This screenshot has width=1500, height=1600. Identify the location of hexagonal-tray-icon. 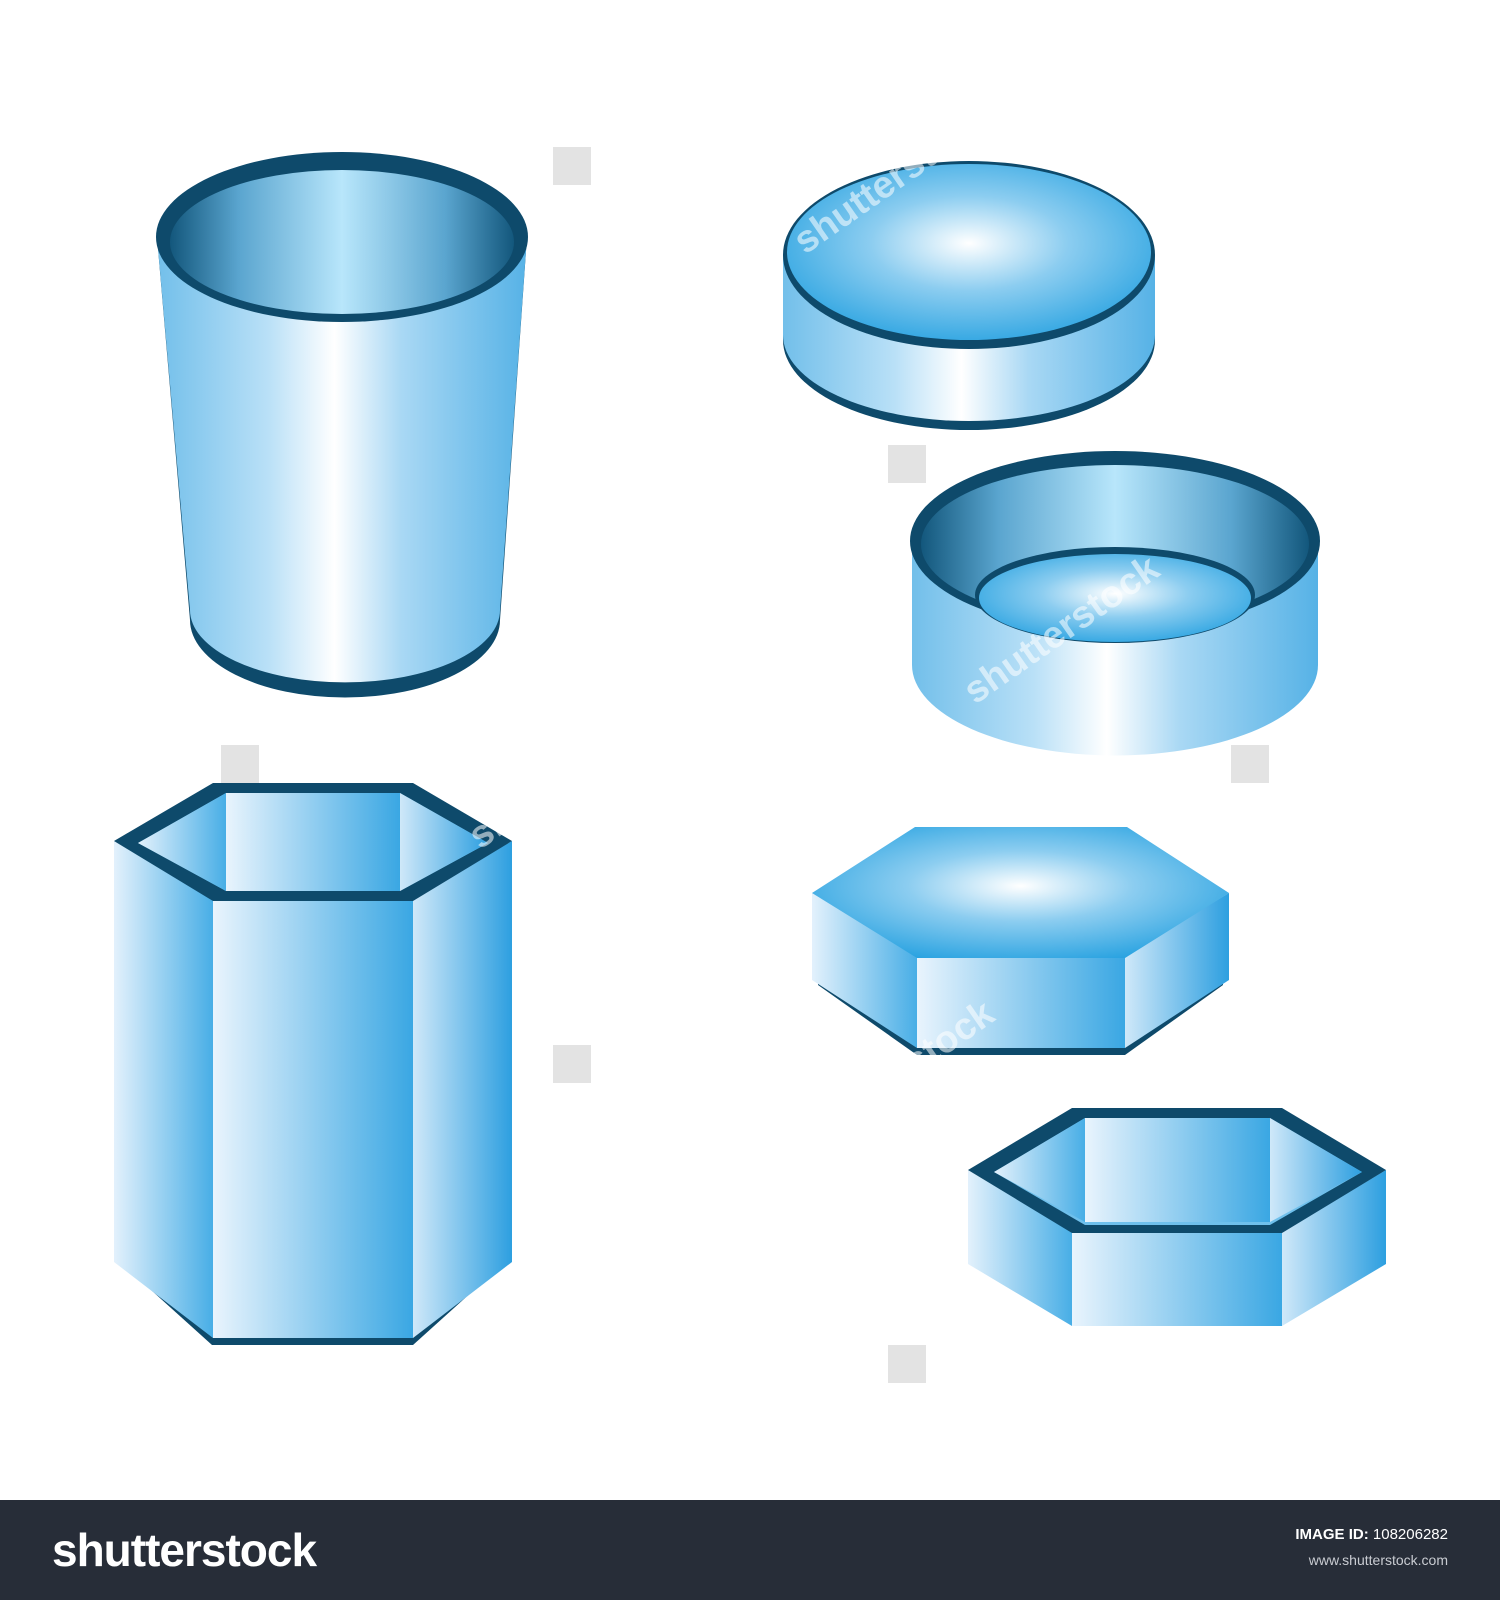
(1177, 1217).